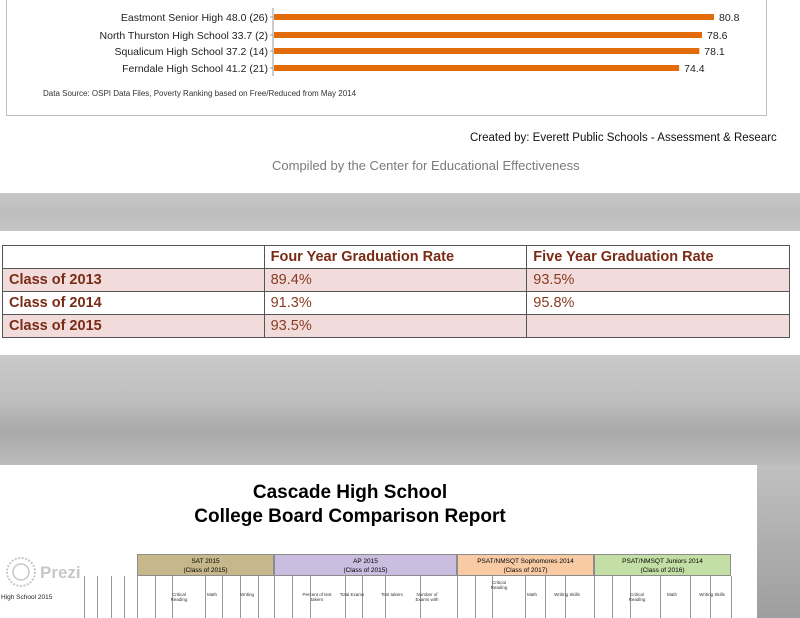  Describe the element at coordinates (662, 561) in the screenshot. I see `section-name: PSAT/NMSQT Juniors 2014` at that location.